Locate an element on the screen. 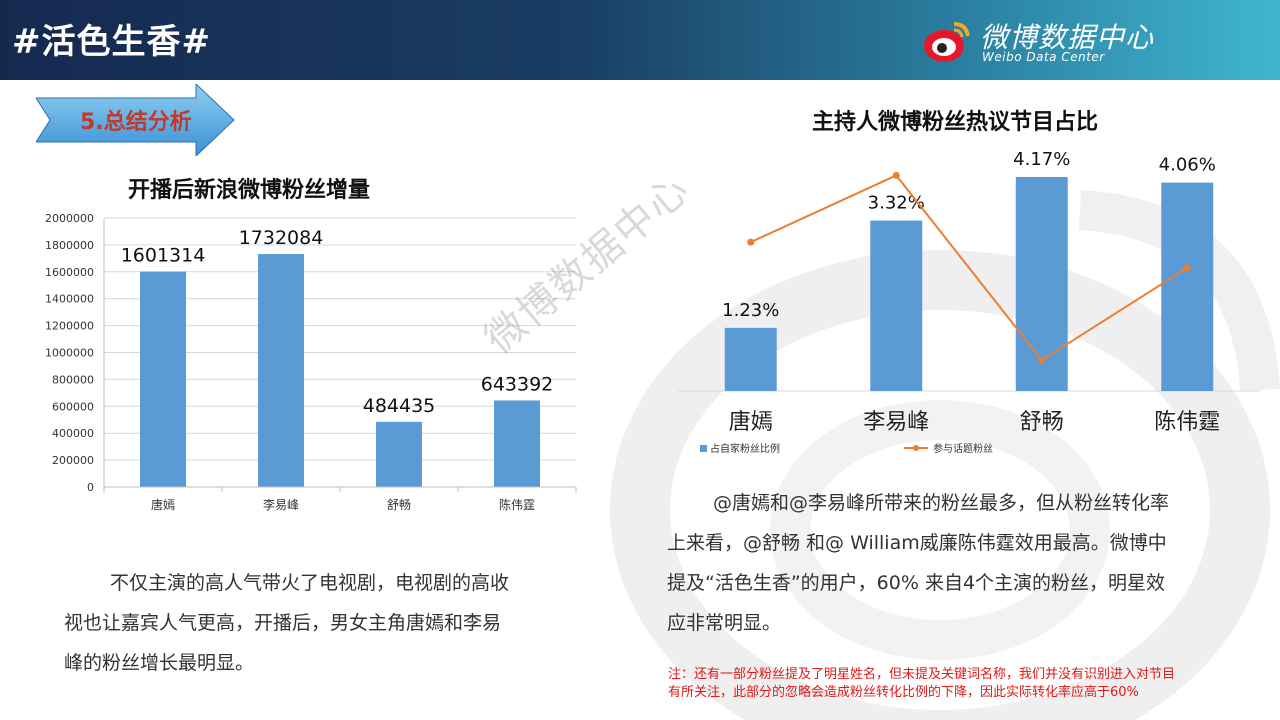 Image resolution: width=1280 pixels, height=720 pixels. header-banner: #活色生香# 微博数据中心 Weibo Data Center is located at coordinates (640, 40).